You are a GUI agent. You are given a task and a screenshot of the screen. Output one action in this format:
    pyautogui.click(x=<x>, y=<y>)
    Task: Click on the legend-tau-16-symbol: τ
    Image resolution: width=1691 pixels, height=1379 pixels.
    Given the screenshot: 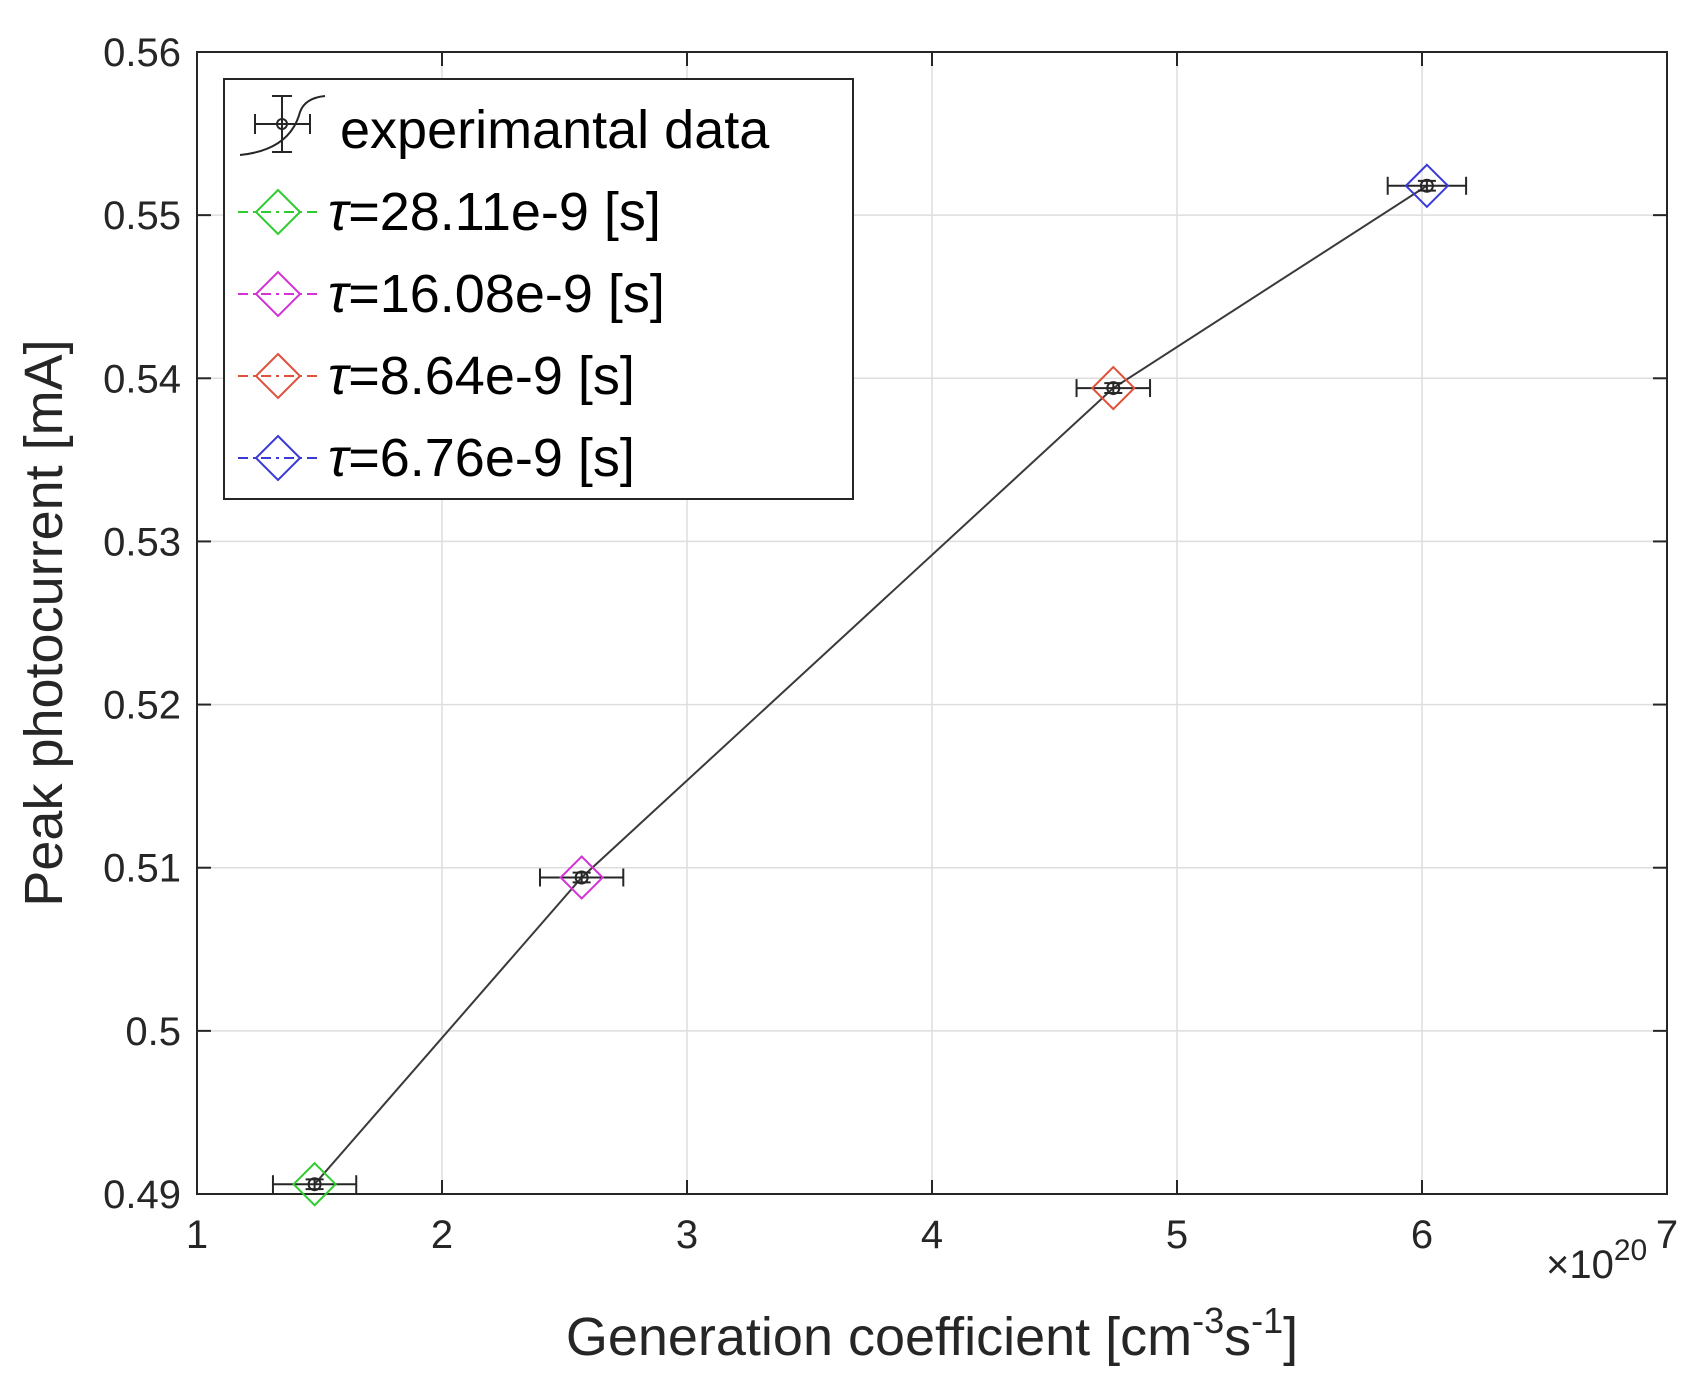 What is the action you would take?
    pyautogui.click(x=339, y=294)
    